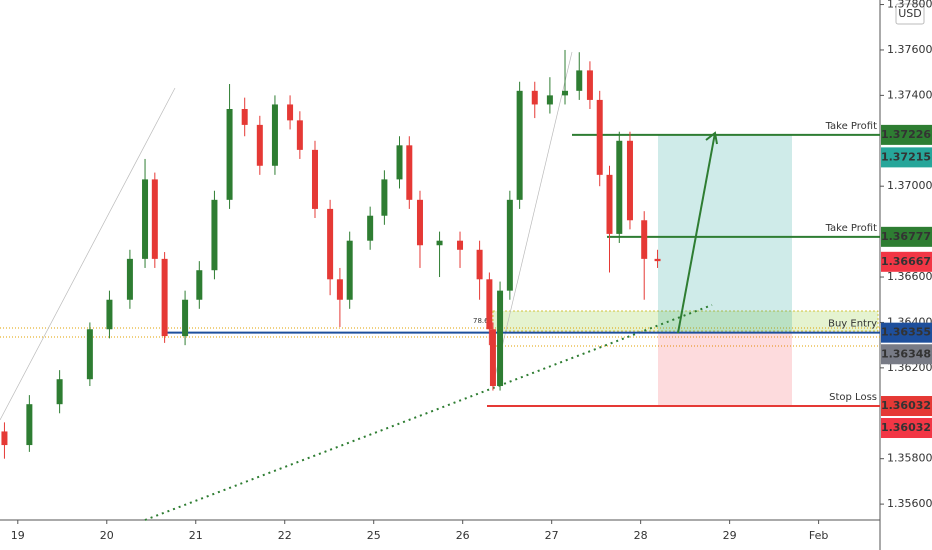 The height and width of the screenshot is (550, 932). What do you see at coordinates (552, 535) in the screenshot?
I see `x-tick-label: 27` at bounding box center [552, 535].